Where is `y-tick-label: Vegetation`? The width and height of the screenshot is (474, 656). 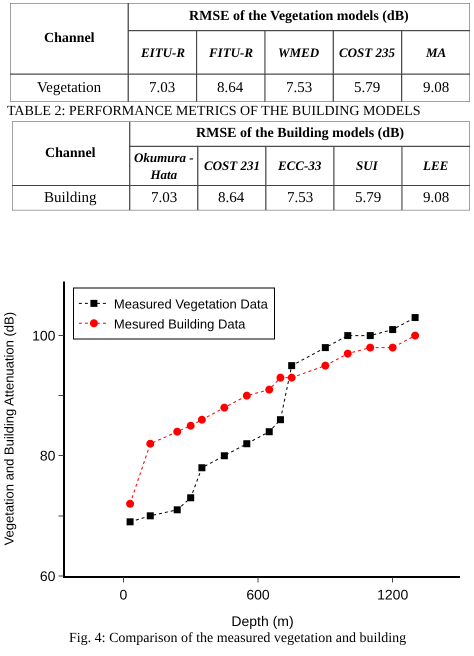 y-tick-label: Vegetation is located at coordinates (69, 88).